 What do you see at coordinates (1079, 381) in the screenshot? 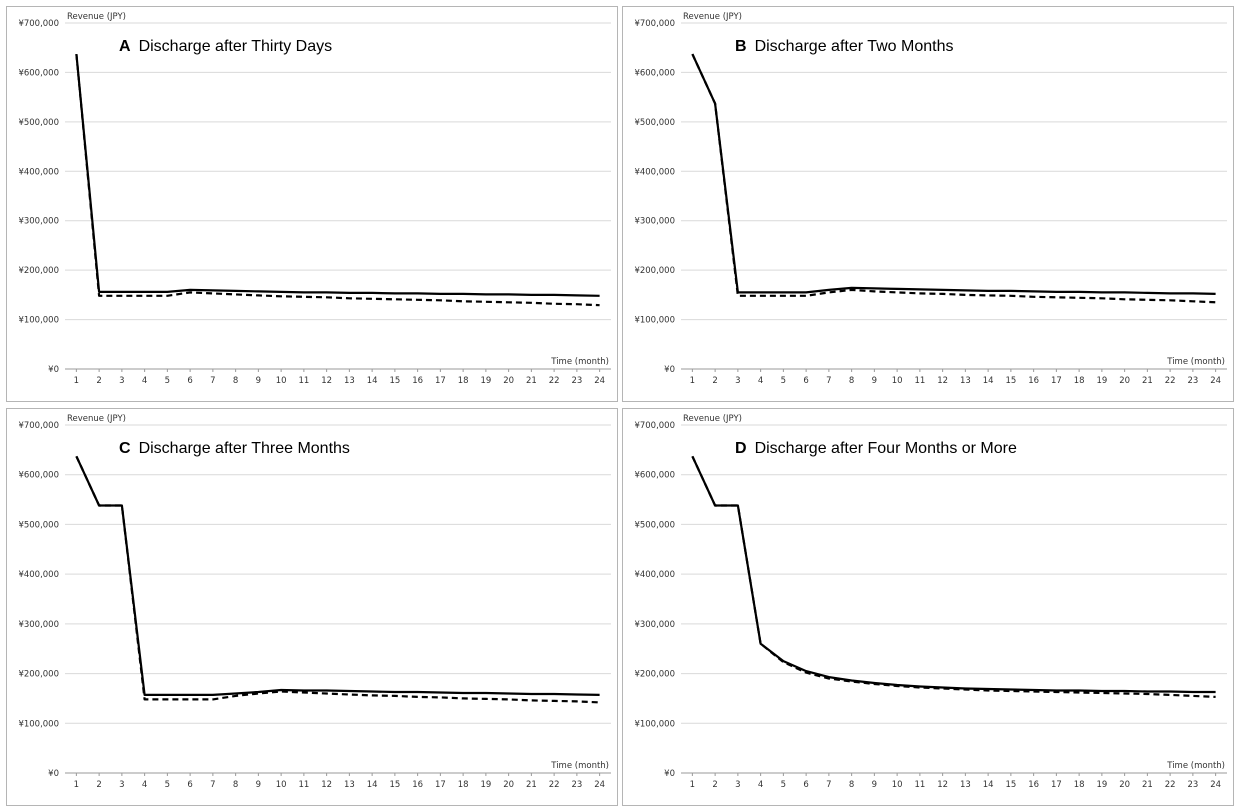
I see `chart-b-x-tick-label: 18` at bounding box center [1079, 381].